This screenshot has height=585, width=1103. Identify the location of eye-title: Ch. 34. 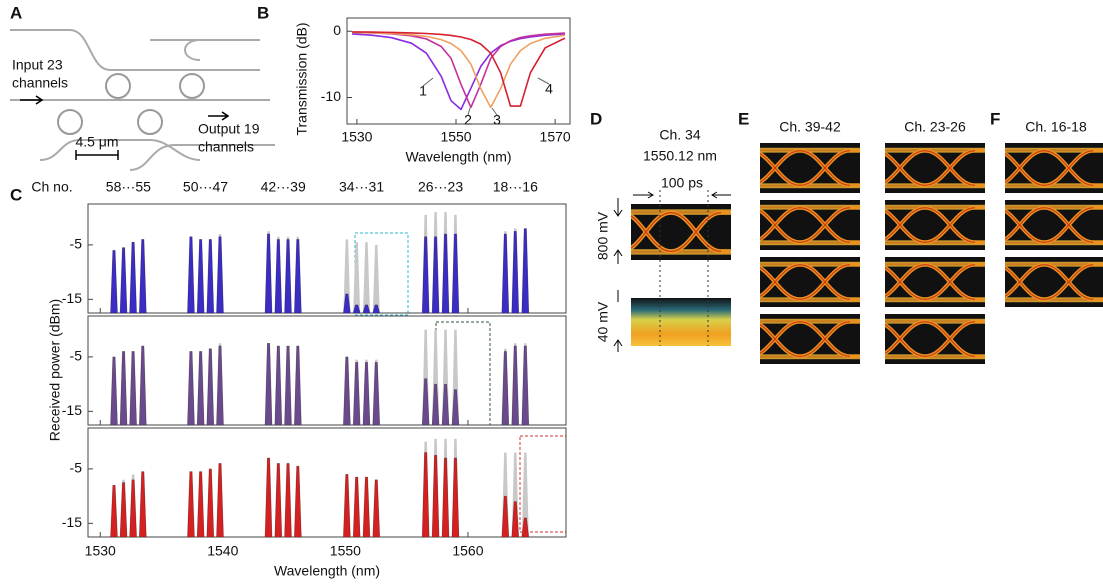
(679, 135).